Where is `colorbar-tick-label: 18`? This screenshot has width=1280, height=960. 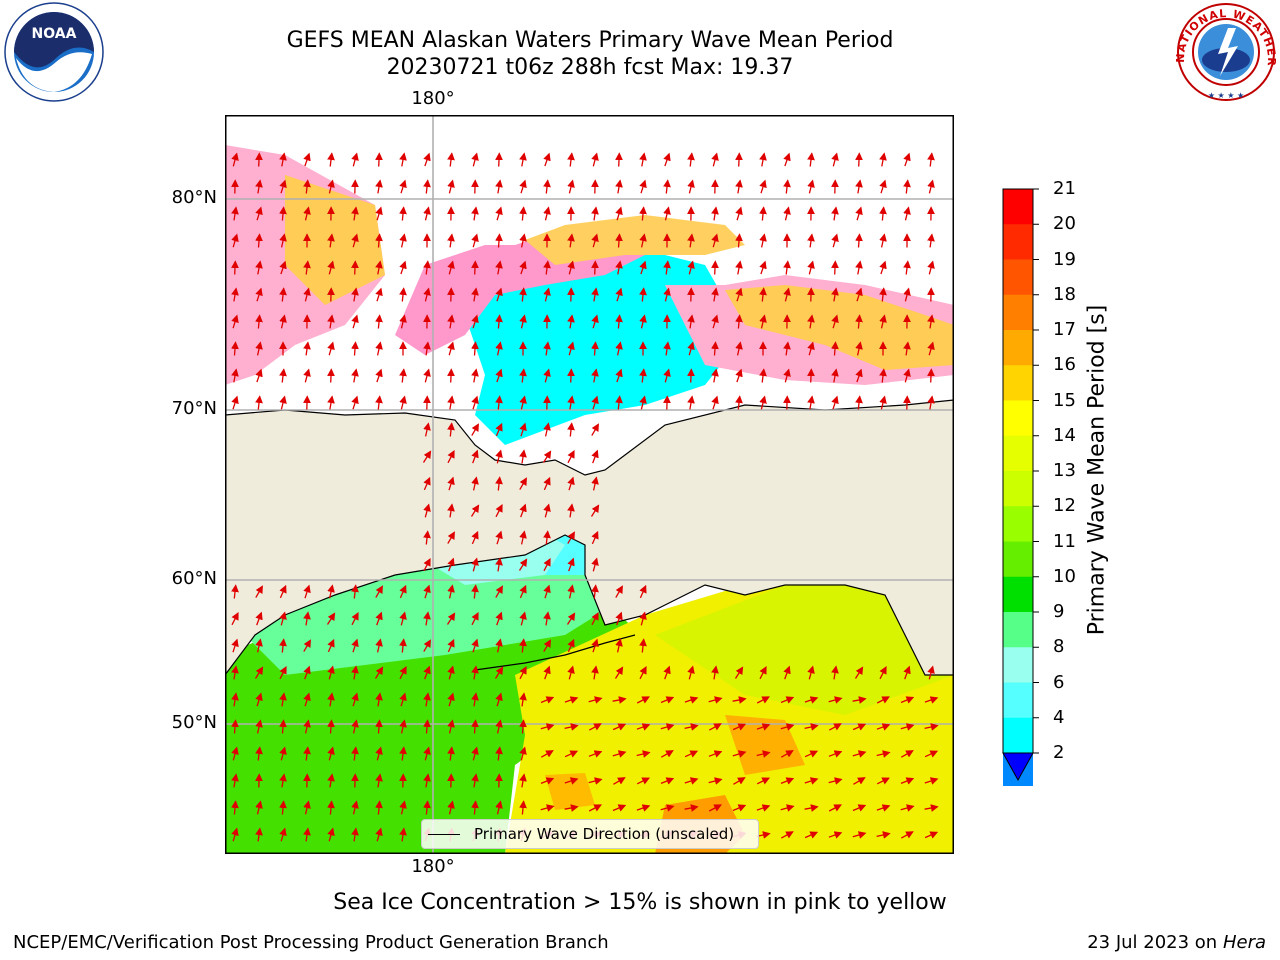
colorbar-tick-label: 18 is located at coordinates (1064, 294).